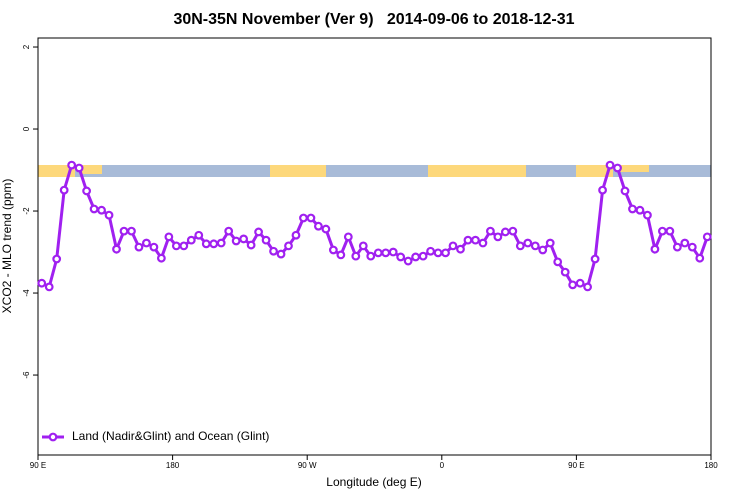 Image resolution: width=750 pixels, height=500 pixels. Describe the element at coordinates (170, 436) in the screenshot. I see `legend-label: Land (Nadir&Glint) and Ocean (Glint)` at that location.